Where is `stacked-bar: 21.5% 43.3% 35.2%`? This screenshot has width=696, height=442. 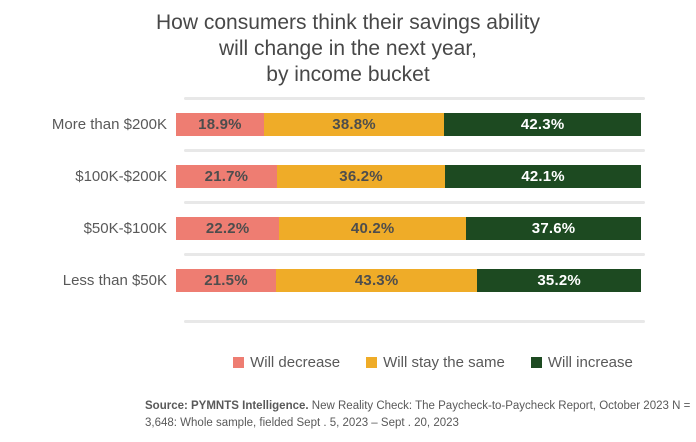 stacked-bar: 21.5% 43.3% 35.2% is located at coordinates (408, 280).